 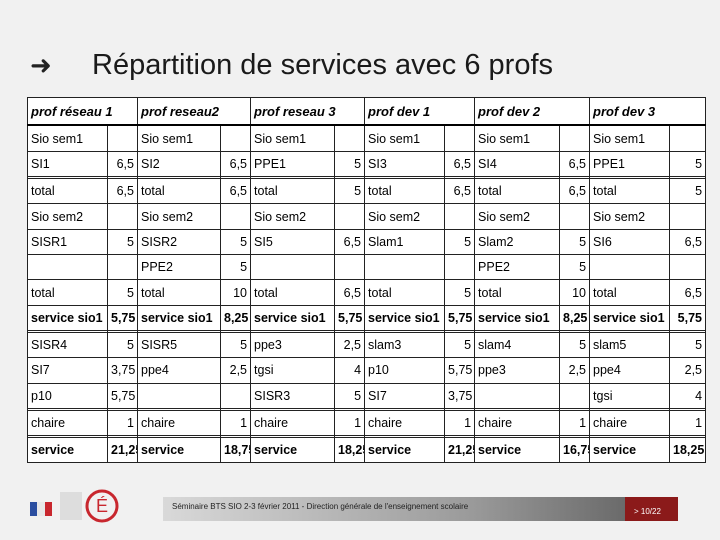 I want to click on table-cell-label: SISR4, so click(x=67, y=345).